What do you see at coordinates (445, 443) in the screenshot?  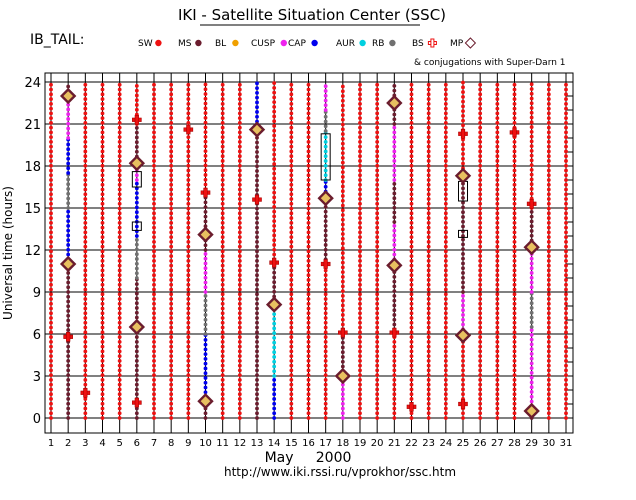 I see `x-tick-label: 24` at bounding box center [445, 443].